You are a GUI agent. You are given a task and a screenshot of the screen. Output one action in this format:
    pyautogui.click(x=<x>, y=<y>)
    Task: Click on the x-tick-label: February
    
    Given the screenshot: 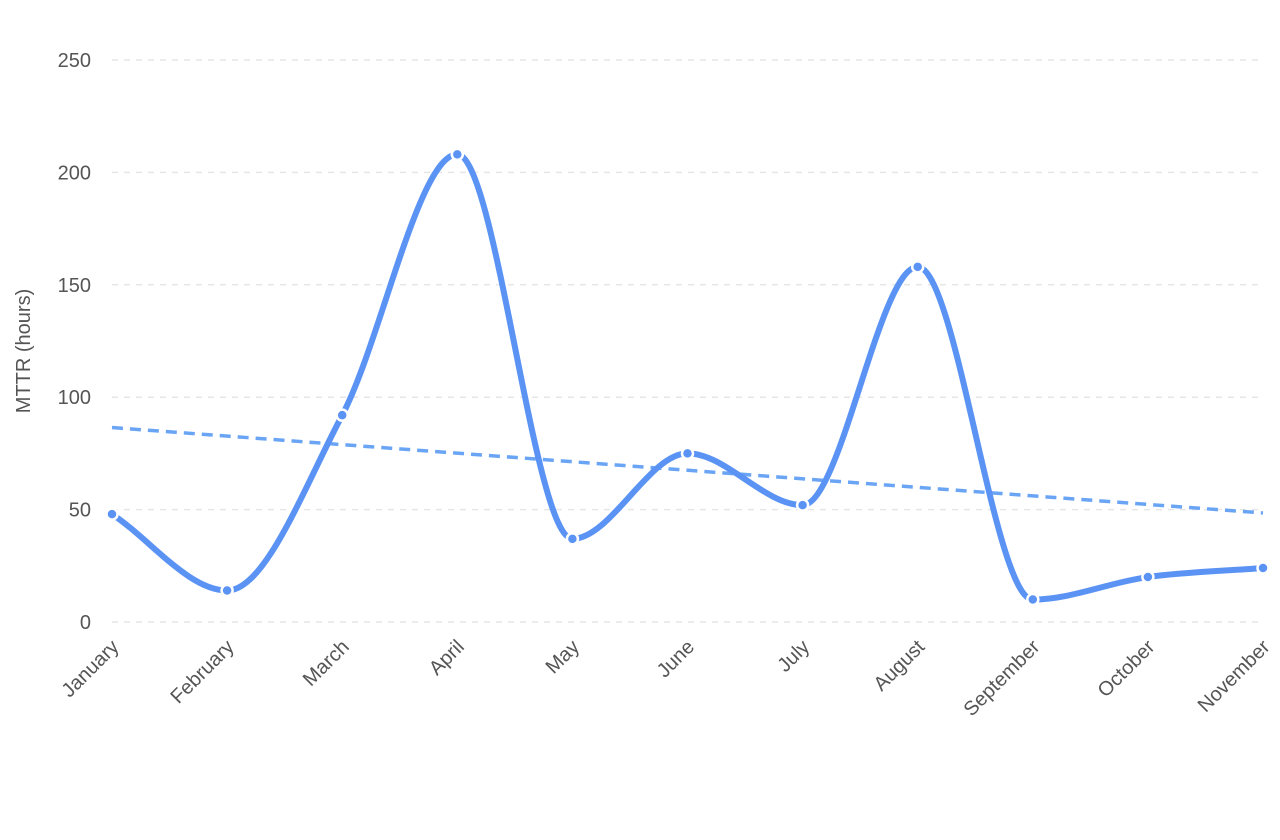 What is the action you would take?
    pyautogui.click(x=202, y=672)
    